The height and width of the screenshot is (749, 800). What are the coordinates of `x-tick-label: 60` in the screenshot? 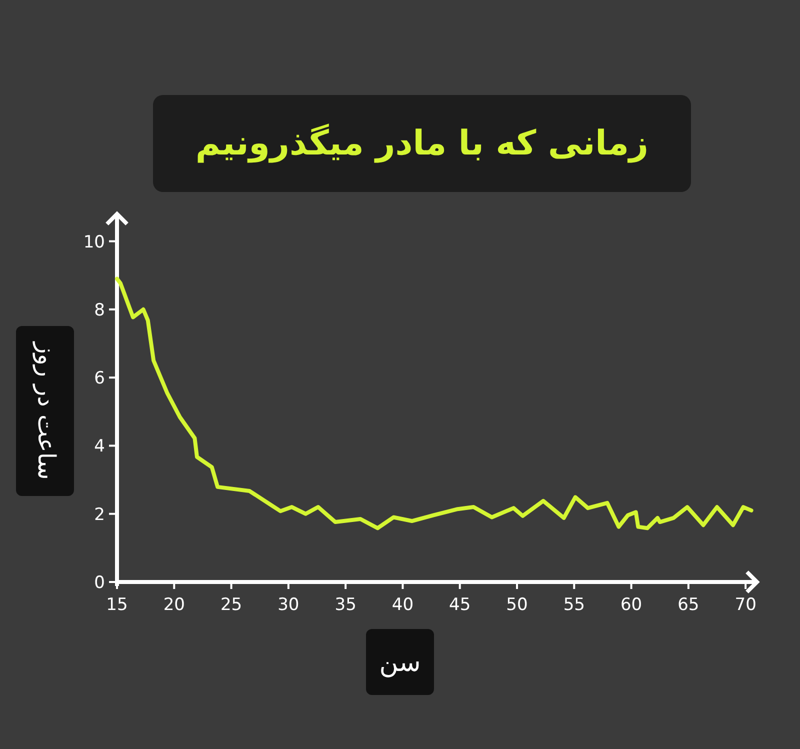 It's located at (631, 605).